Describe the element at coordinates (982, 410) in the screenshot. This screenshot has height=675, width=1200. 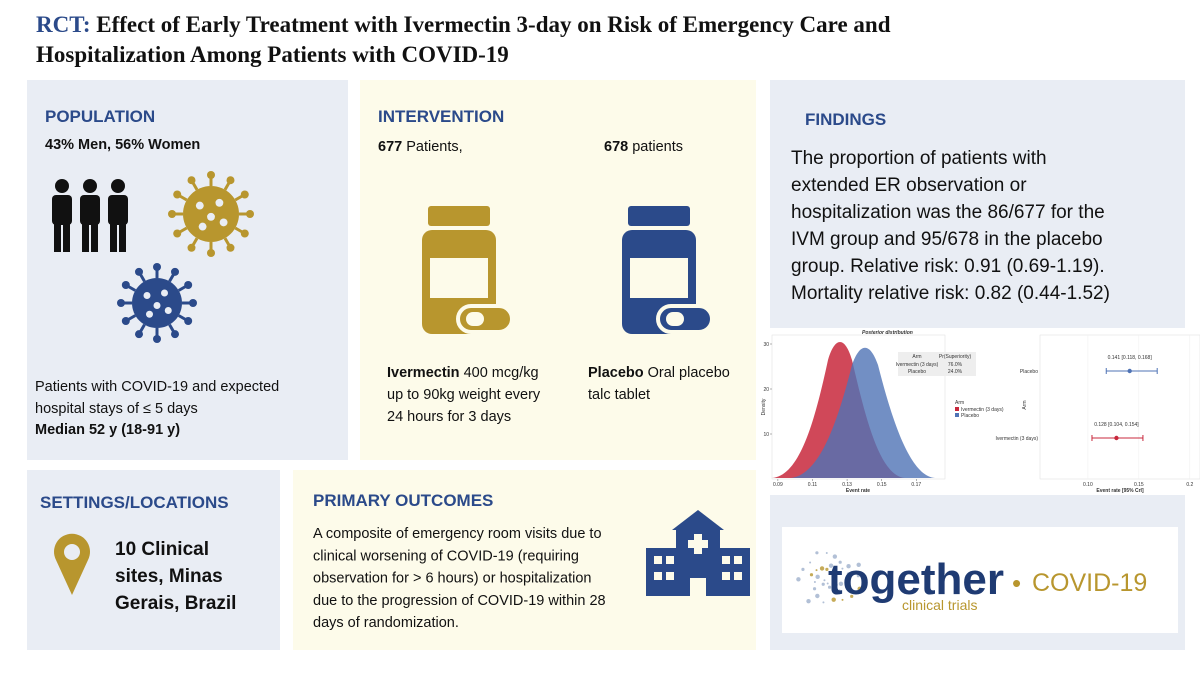
I see `legend-label: Ivermectin (3 days)` at that location.